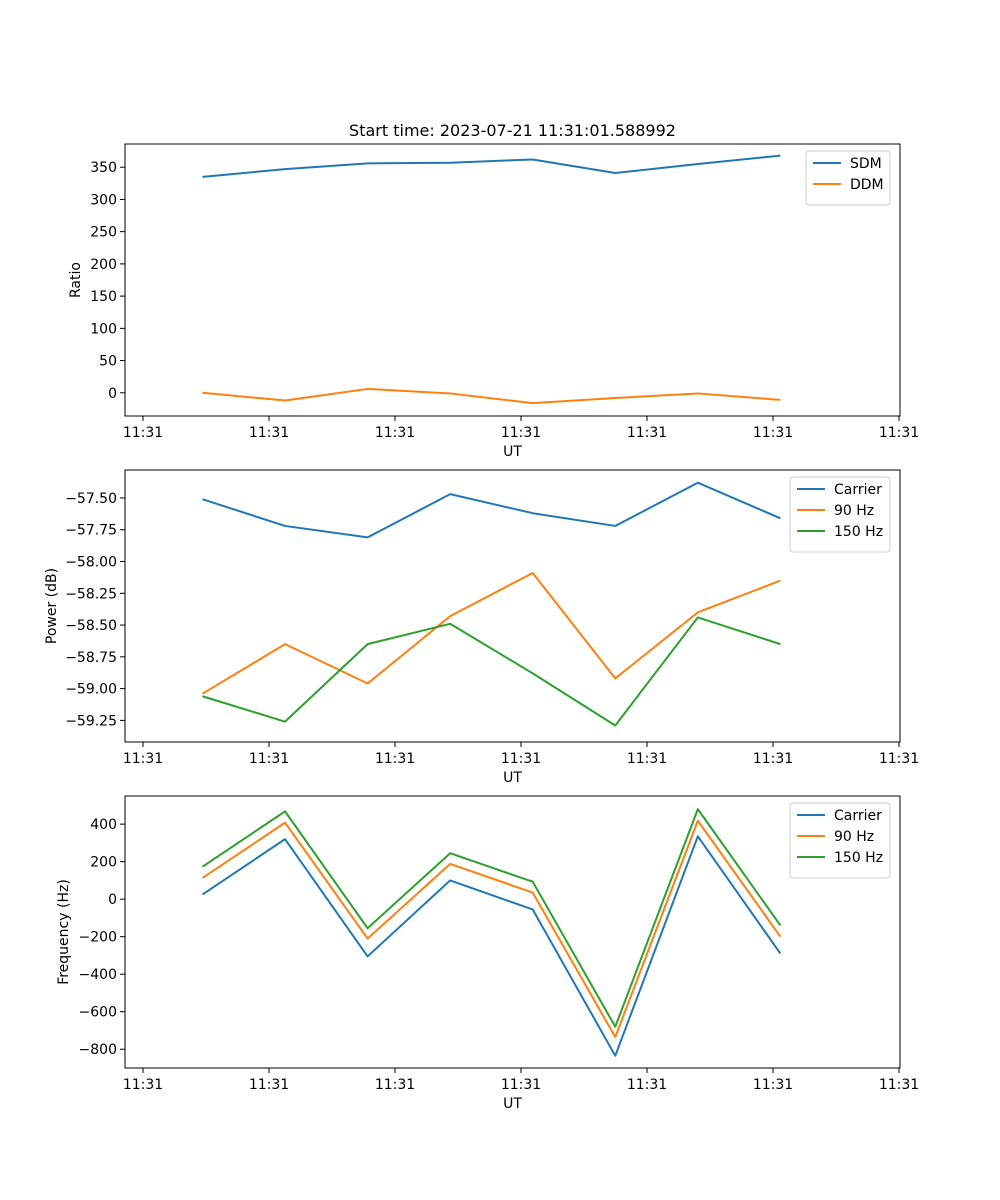 Image resolution: width=1000 pixels, height=1200 pixels. I want to click on y-tick-label: −800, so click(98, 1050).